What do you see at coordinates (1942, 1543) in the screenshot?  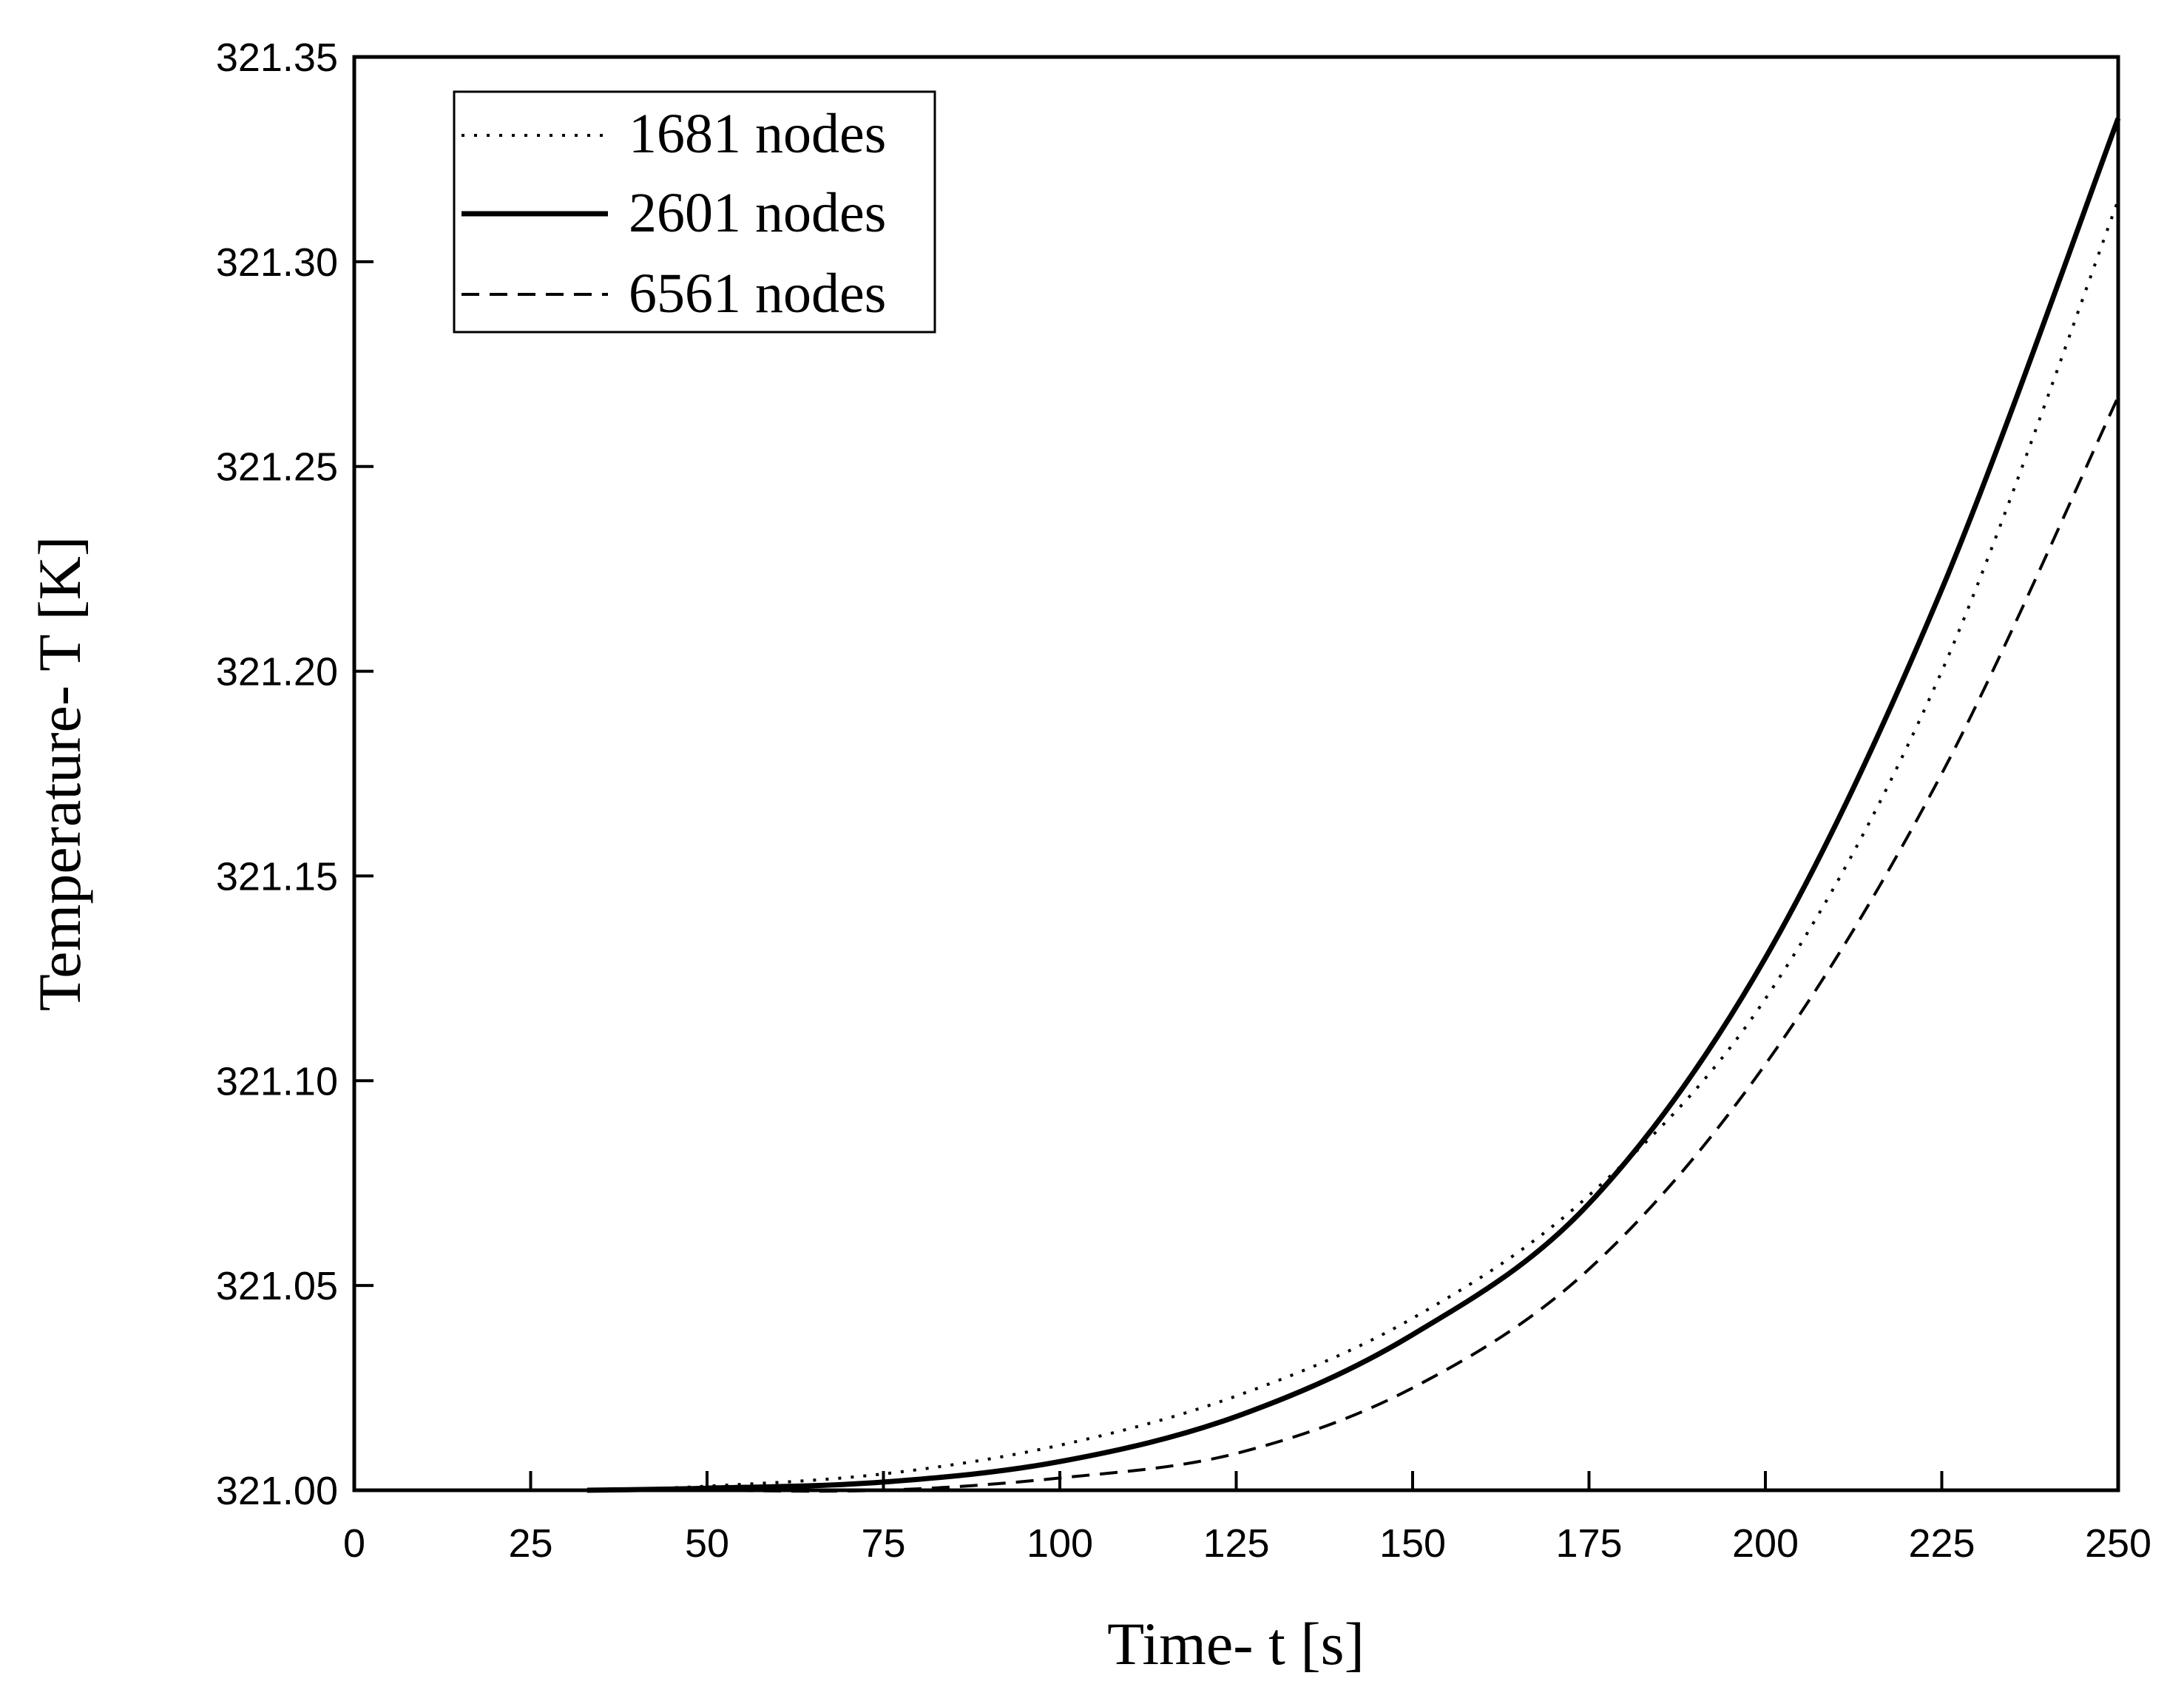 I see `x-tick-label: 225` at bounding box center [1942, 1543].